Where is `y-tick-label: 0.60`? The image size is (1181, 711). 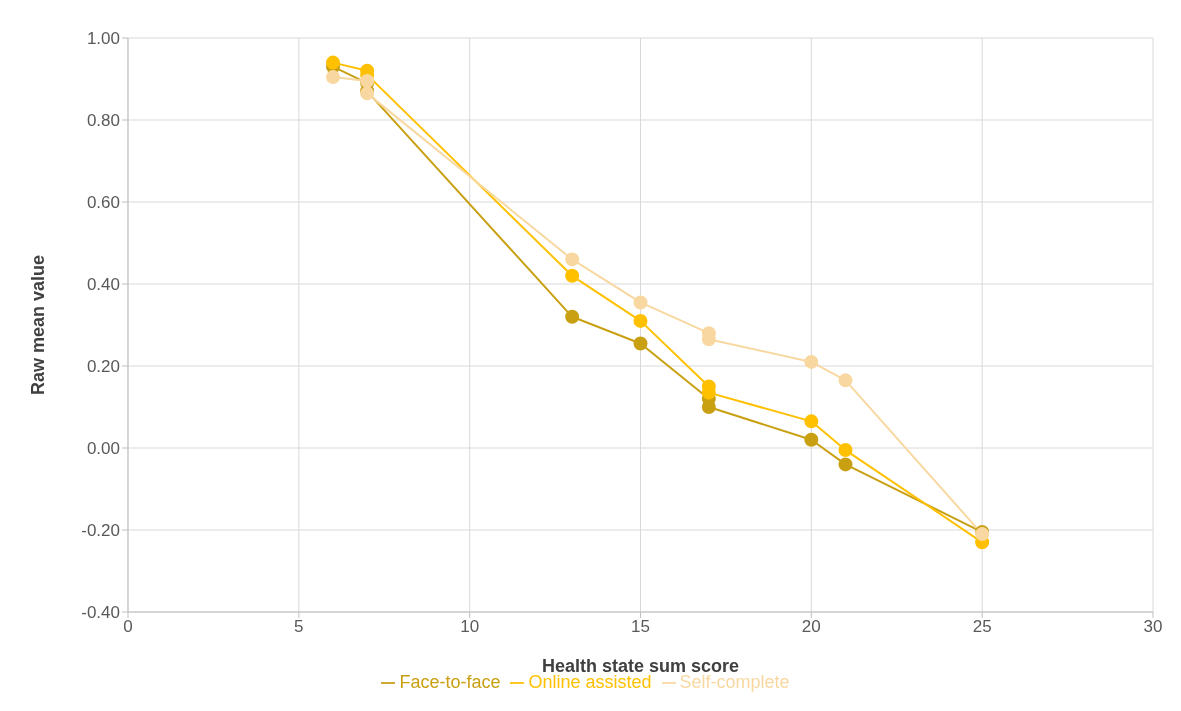
y-tick-label: 0.60 is located at coordinates (103, 203).